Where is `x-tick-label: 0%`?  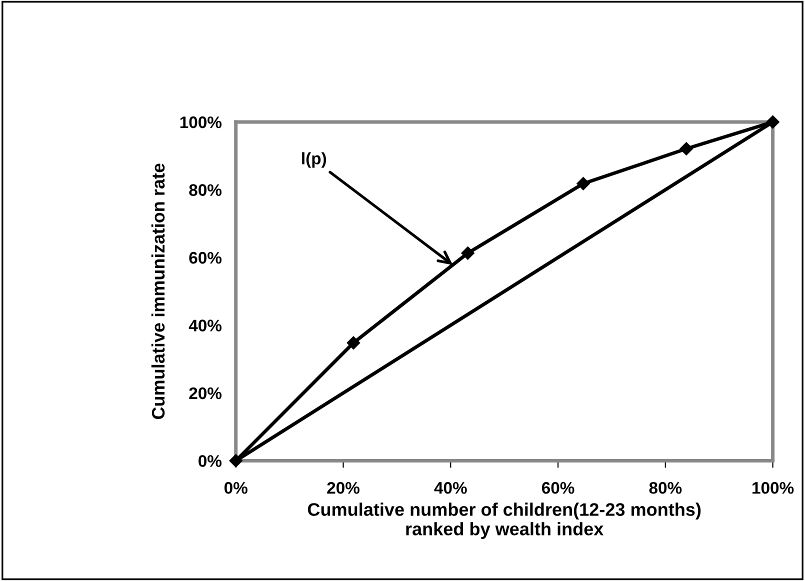 x-tick-label: 0% is located at coordinates (236, 488).